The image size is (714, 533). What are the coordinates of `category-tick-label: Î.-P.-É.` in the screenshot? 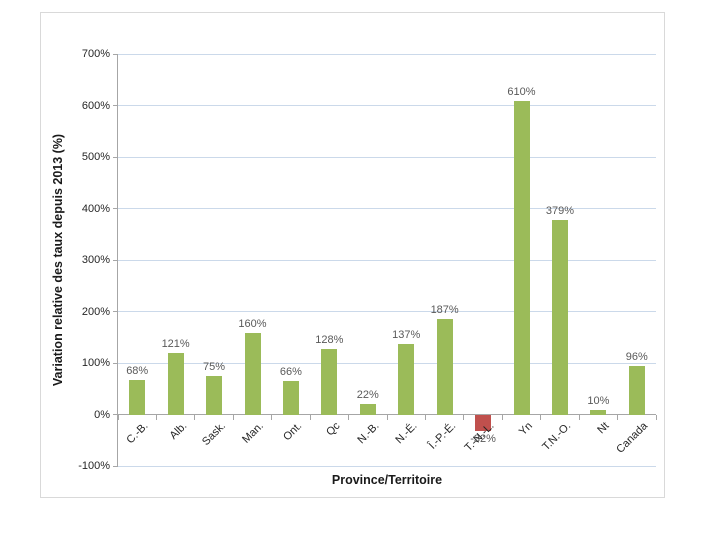 It's located at (442, 436).